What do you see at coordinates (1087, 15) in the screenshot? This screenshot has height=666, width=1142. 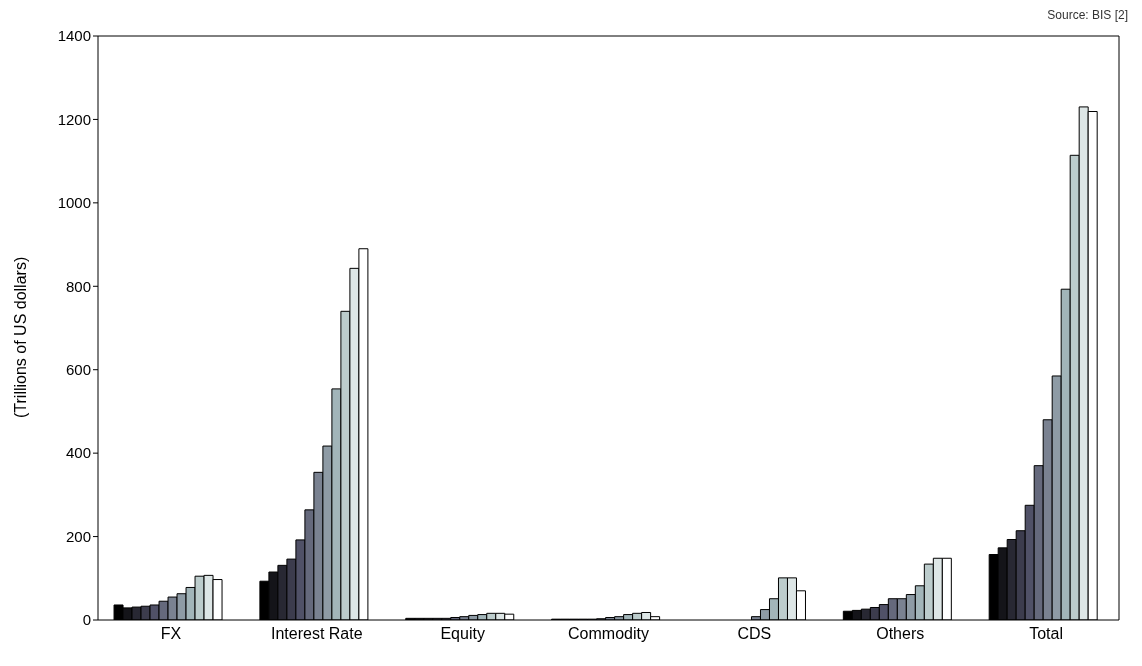 I see `source-note: Source: BIS [2]` at bounding box center [1087, 15].